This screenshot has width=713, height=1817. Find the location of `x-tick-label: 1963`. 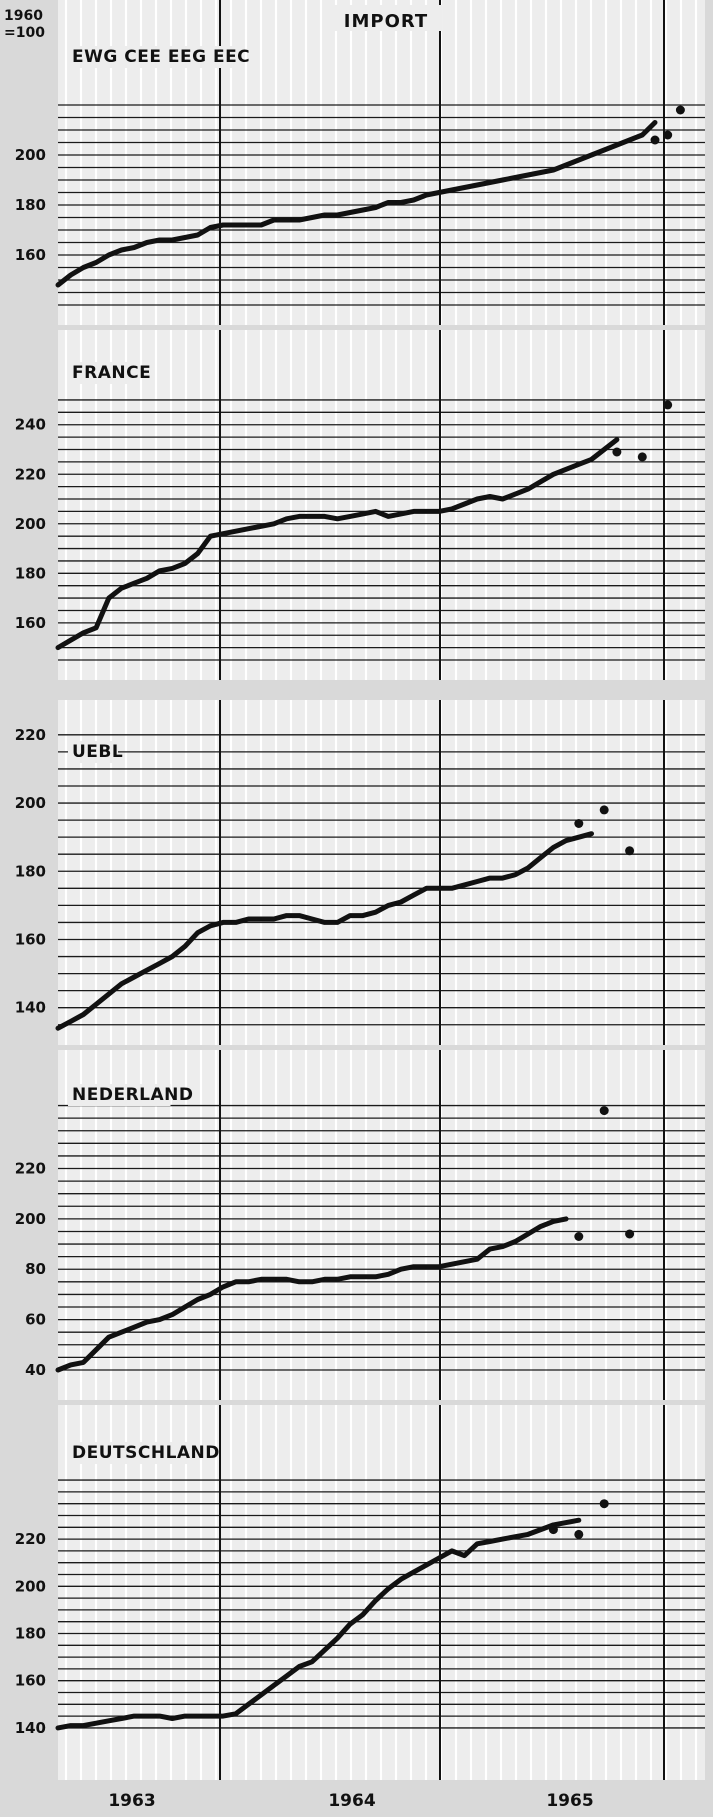

x-tick-label: 1963 is located at coordinates (131, 1801).